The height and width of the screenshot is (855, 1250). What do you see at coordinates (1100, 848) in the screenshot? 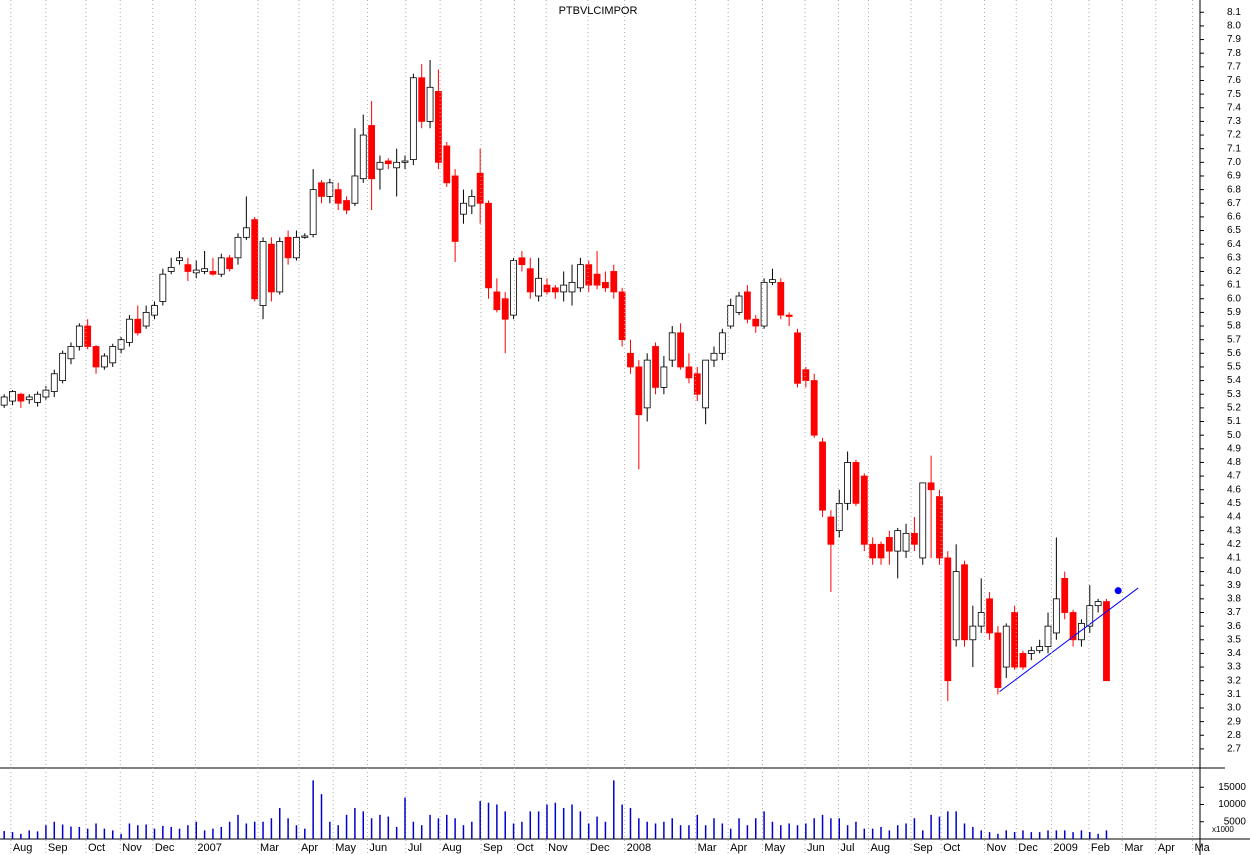
I see `x-tick-label: Feb` at bounding box center [1100, 848].